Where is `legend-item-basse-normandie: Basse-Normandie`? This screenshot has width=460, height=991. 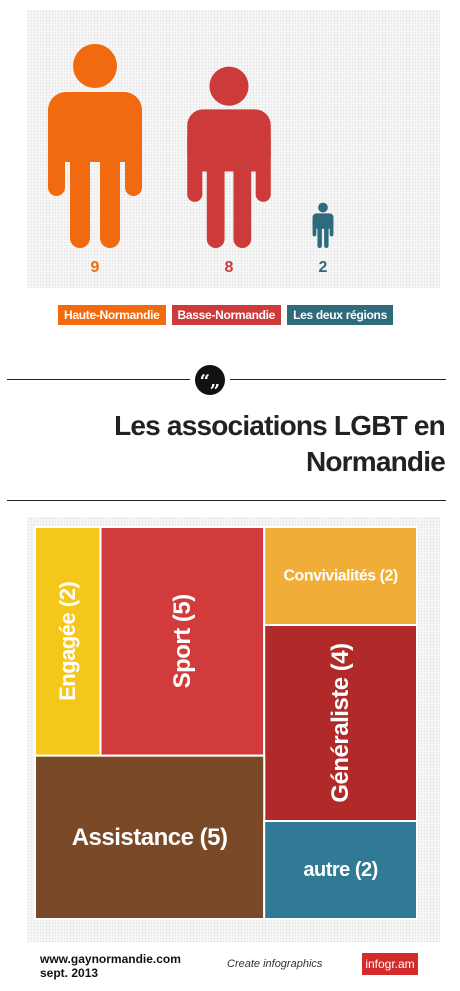
legend-item-basse-normandie: Basse-Normandie is located at coordinates (226, 315).